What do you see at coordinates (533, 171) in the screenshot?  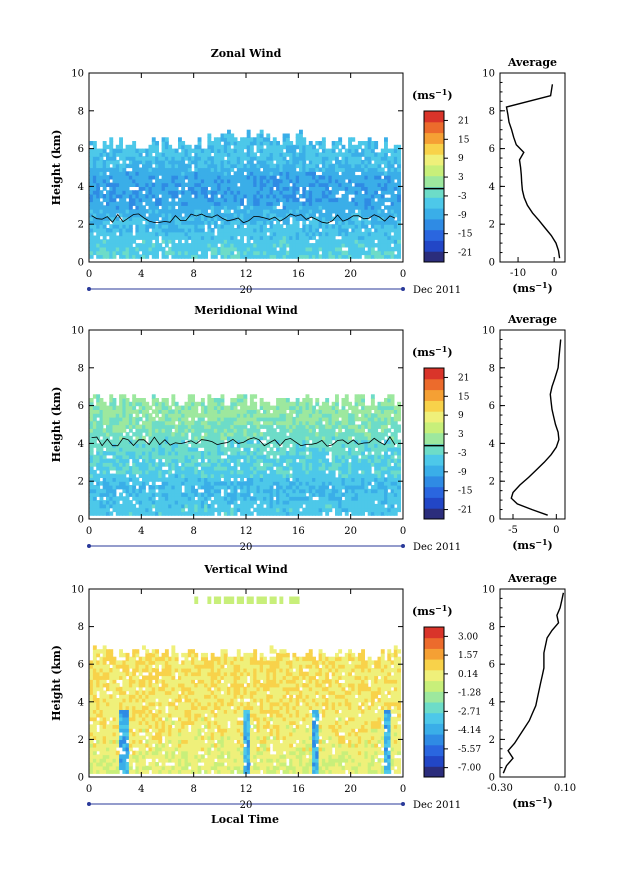 I see `average-profile-line` at bounding box center [533, 171].